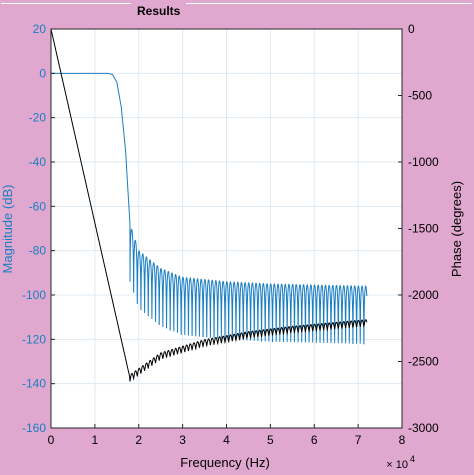  What do you see at coordinates (95, 440) in the screenshot?
I see `x-tick-label: 1` at bounding box center [95, 440].